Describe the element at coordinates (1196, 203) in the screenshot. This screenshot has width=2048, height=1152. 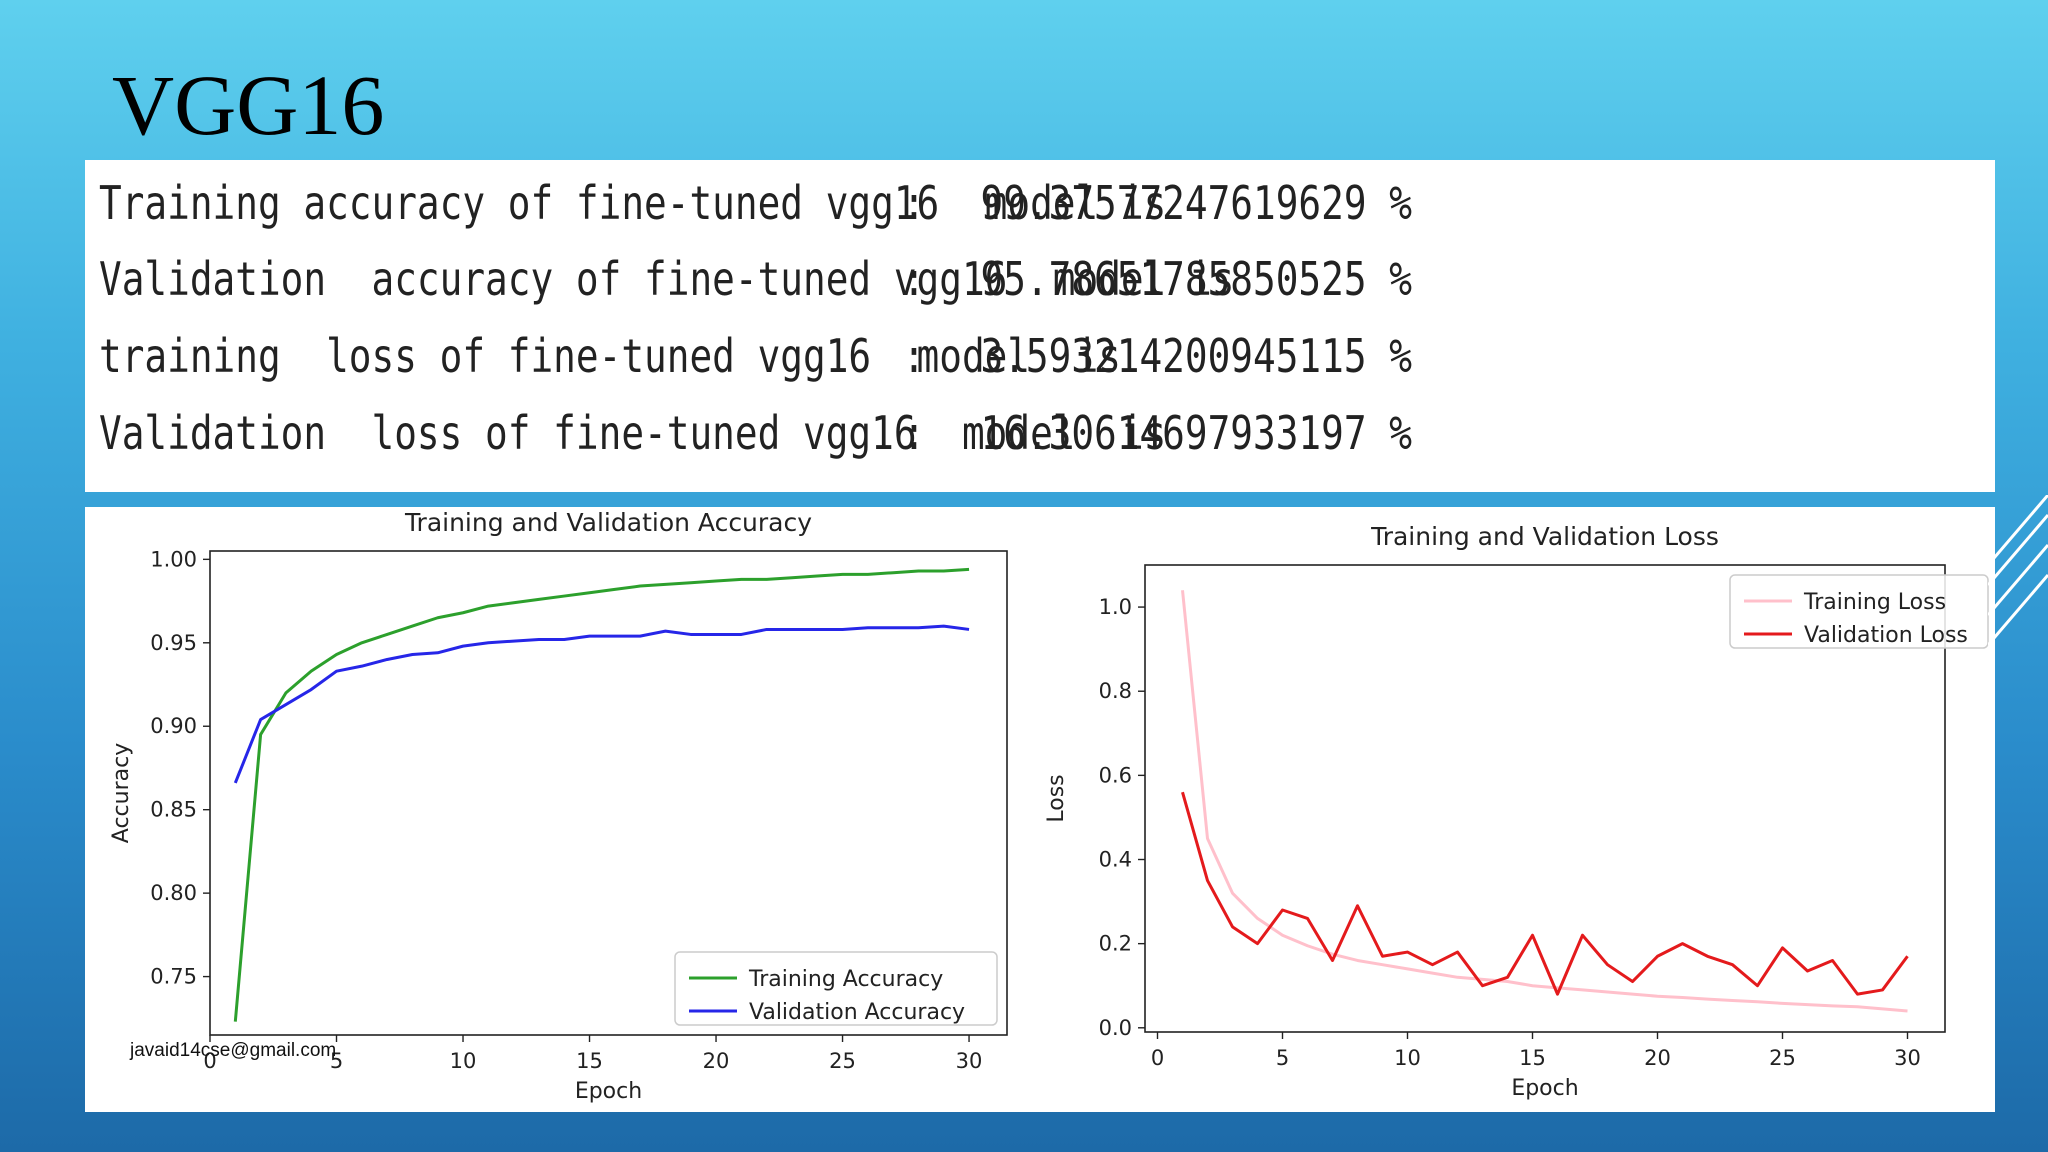
I see `stat-value: 99.37577247619629 %` at that location.